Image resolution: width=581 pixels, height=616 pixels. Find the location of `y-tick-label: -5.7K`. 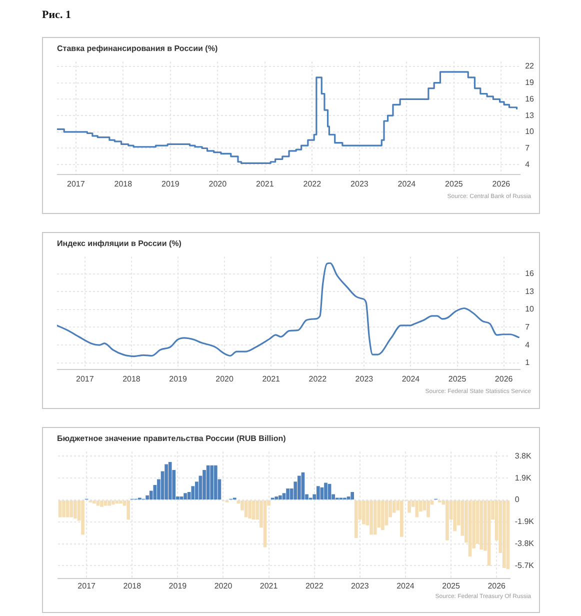

y-tick-label: -5.7K is located at coordinates (524, 565).